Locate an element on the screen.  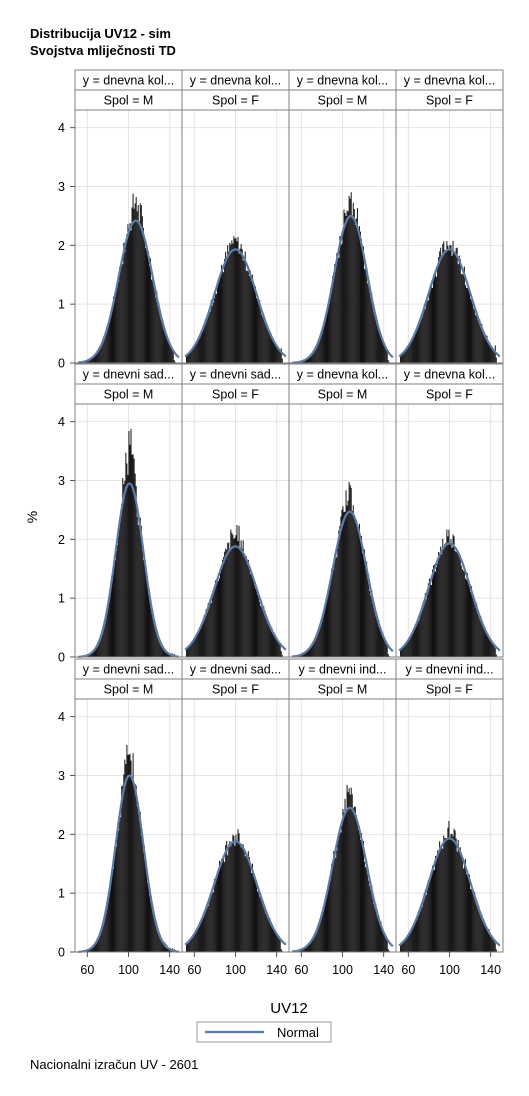
histogram-bars is located at coordinates (448, 301).